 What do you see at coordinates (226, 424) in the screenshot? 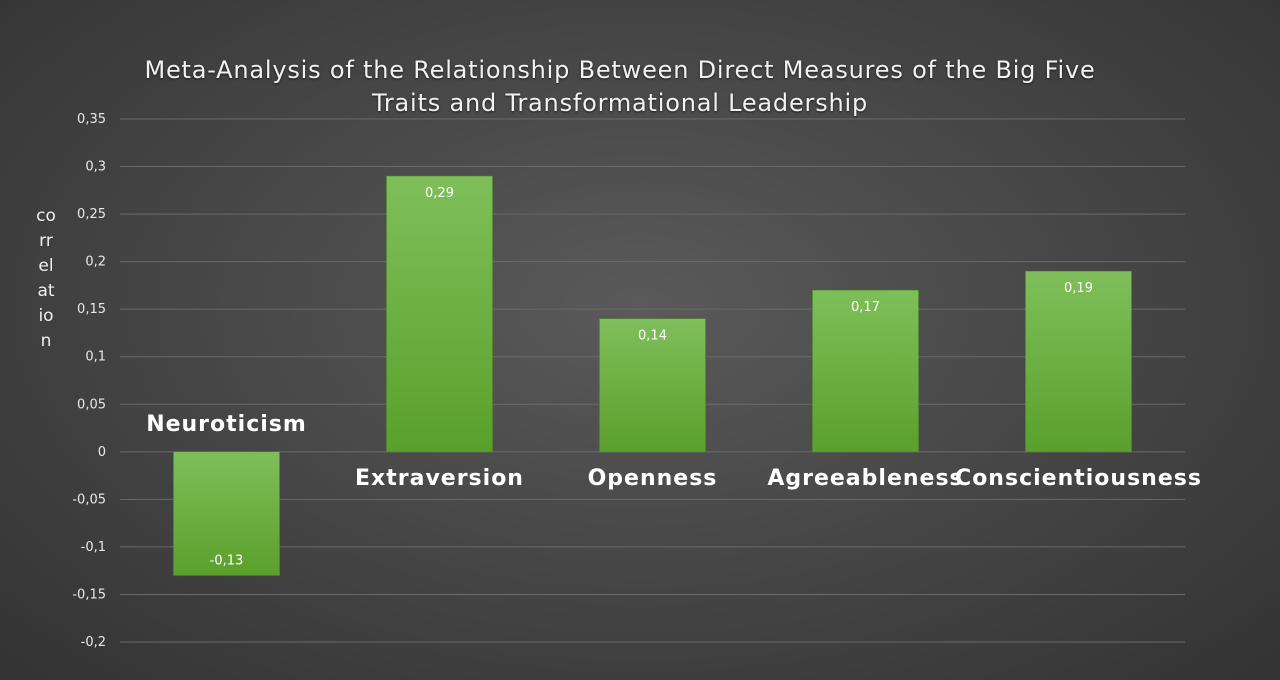
I see `category-label: Neuroticism` at bounding box center [226, 424].